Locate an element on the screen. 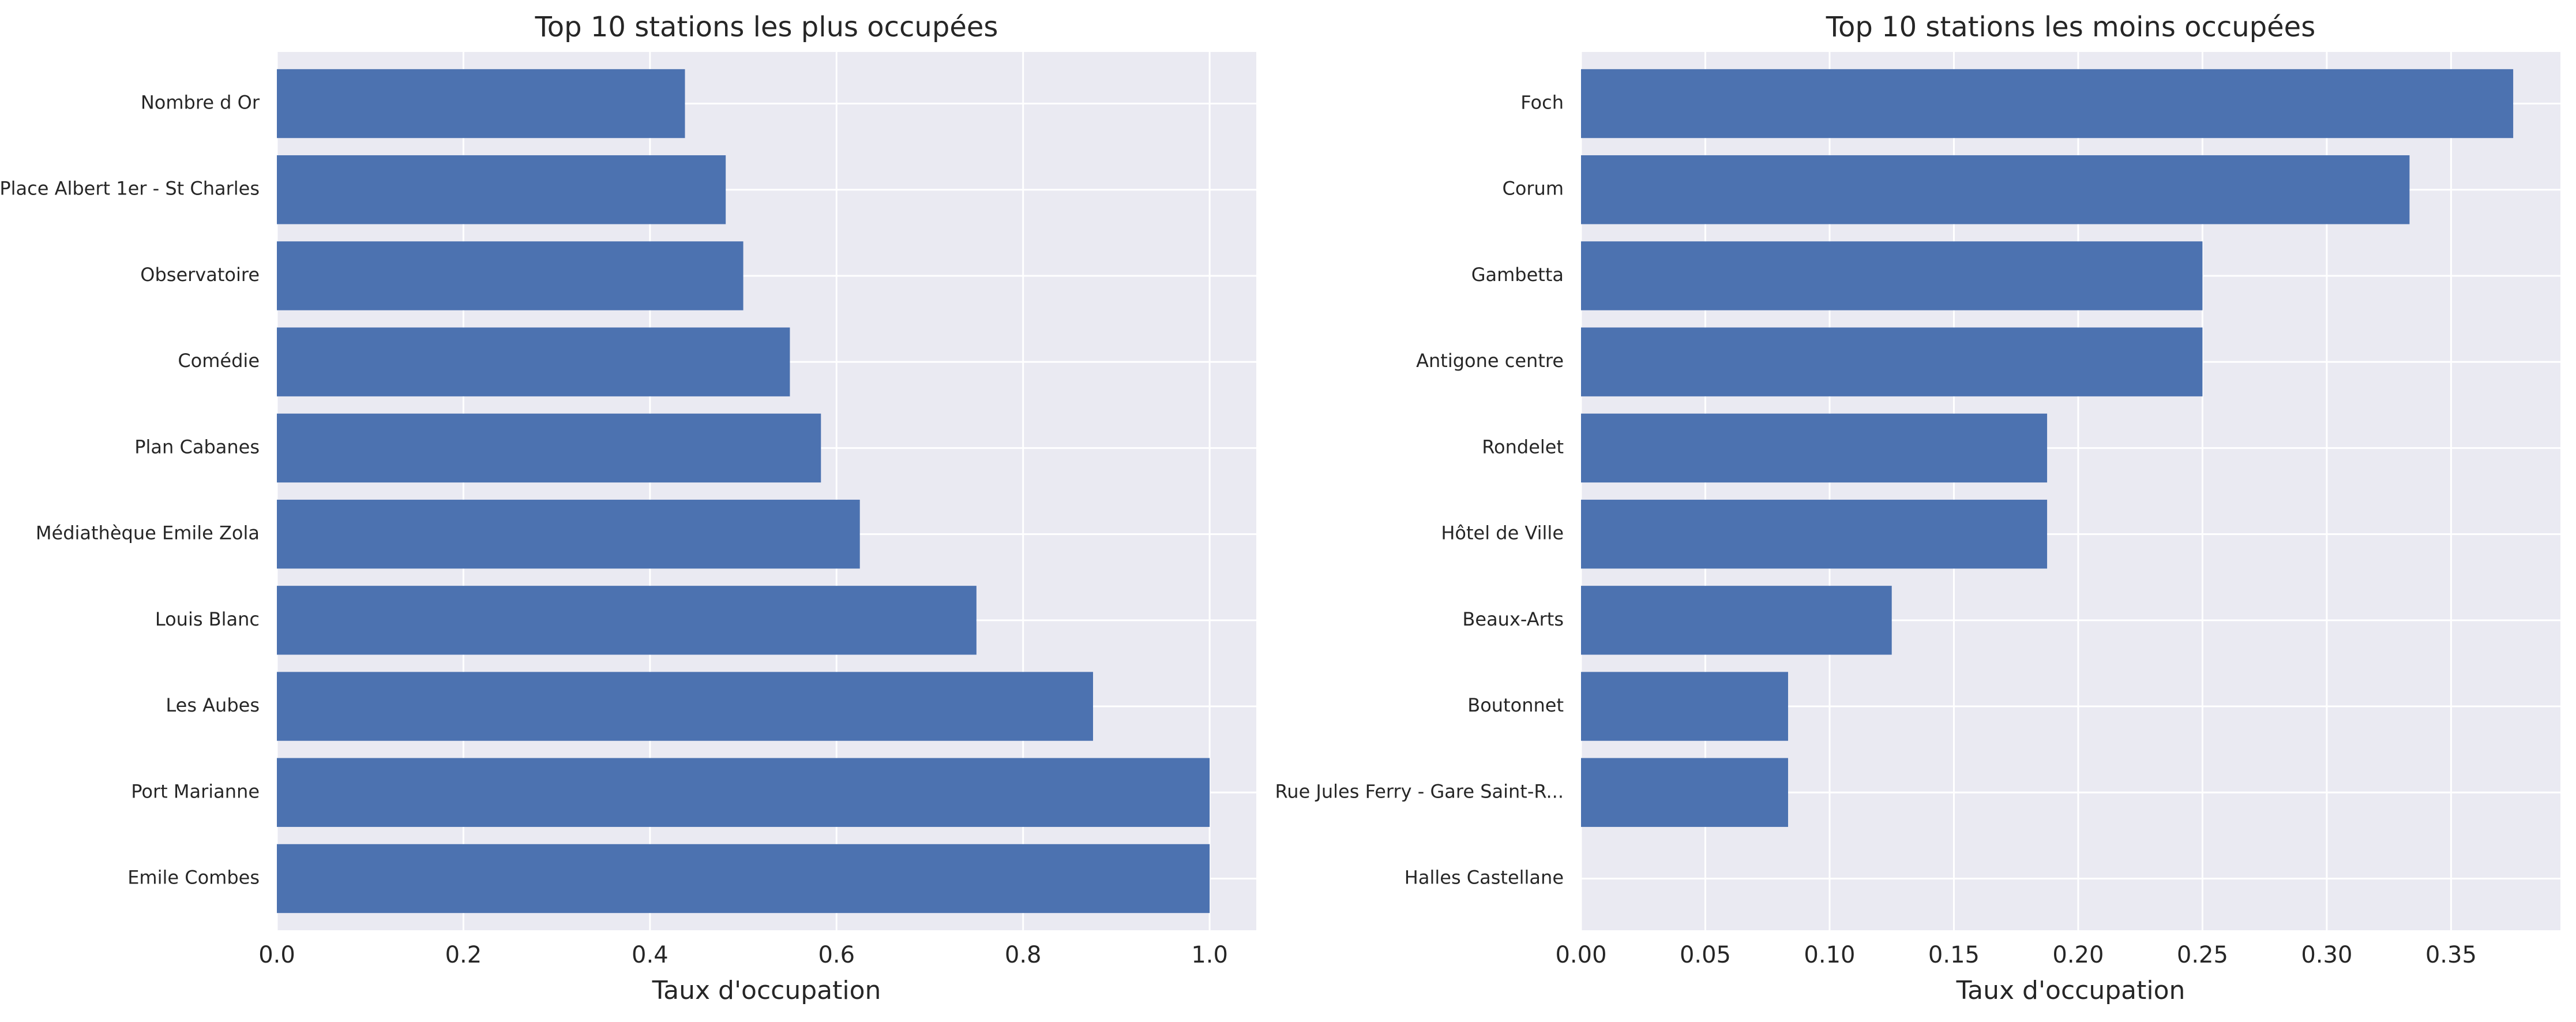 The width and height of the screenshot is (2576, 1022). x-tick-label: 0.00 is located at coordinates (1580, 955).